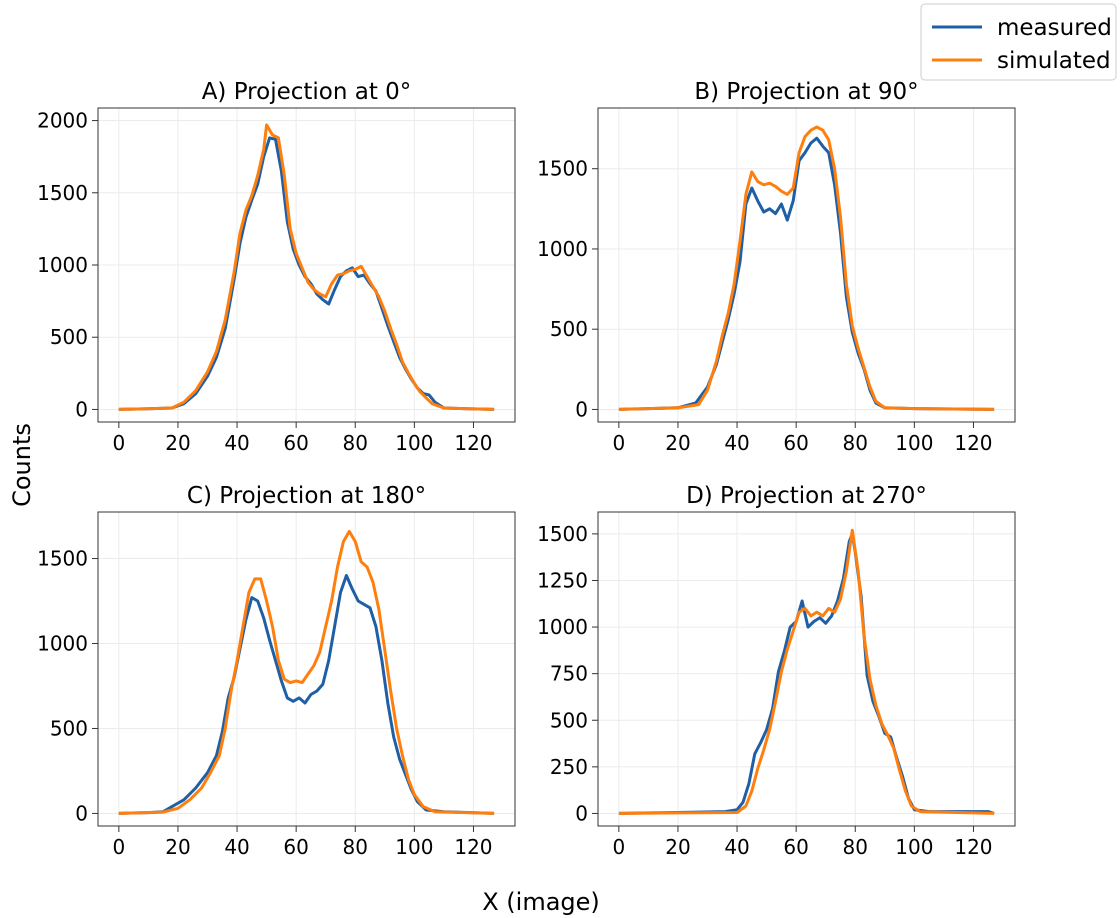  I want to click on legend-label-measured: measured, so click(1054, 28).